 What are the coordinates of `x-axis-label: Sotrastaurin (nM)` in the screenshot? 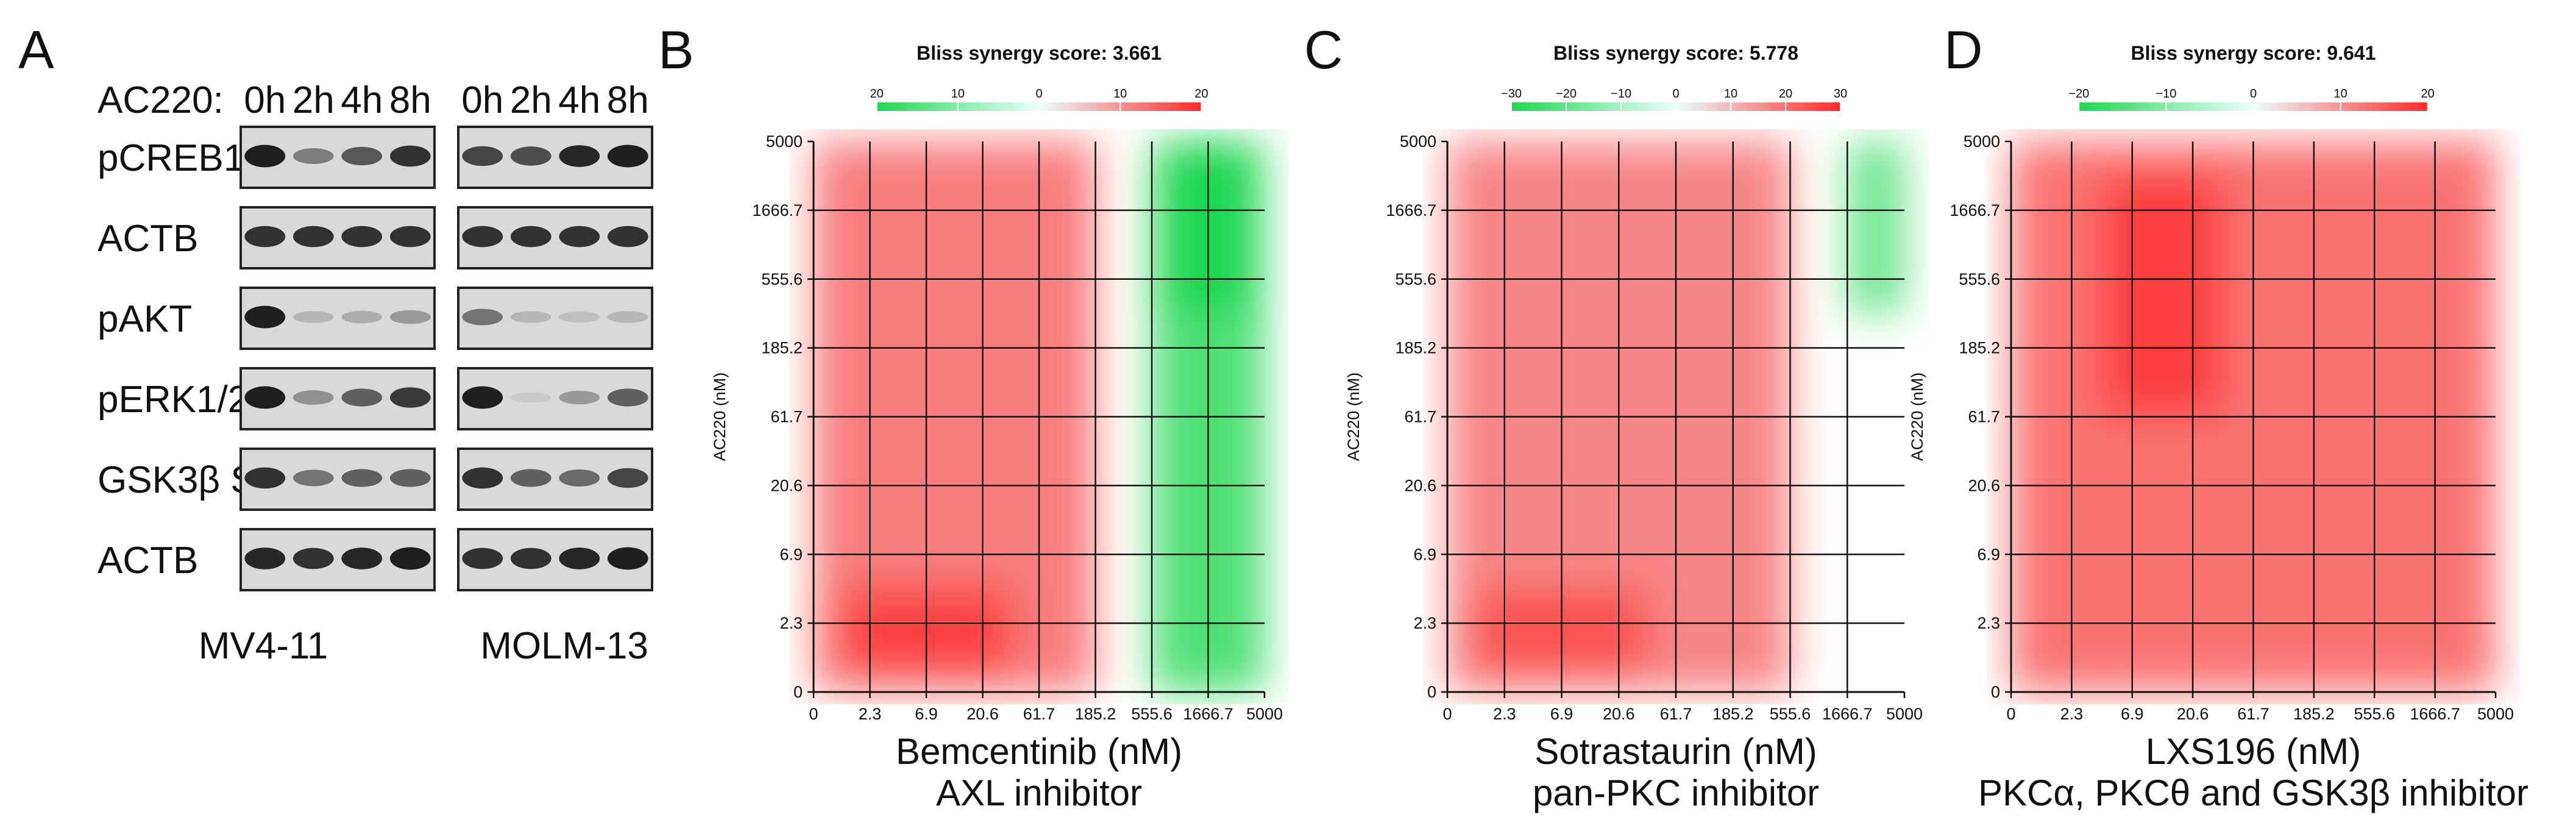 It's located at (1676, 751).